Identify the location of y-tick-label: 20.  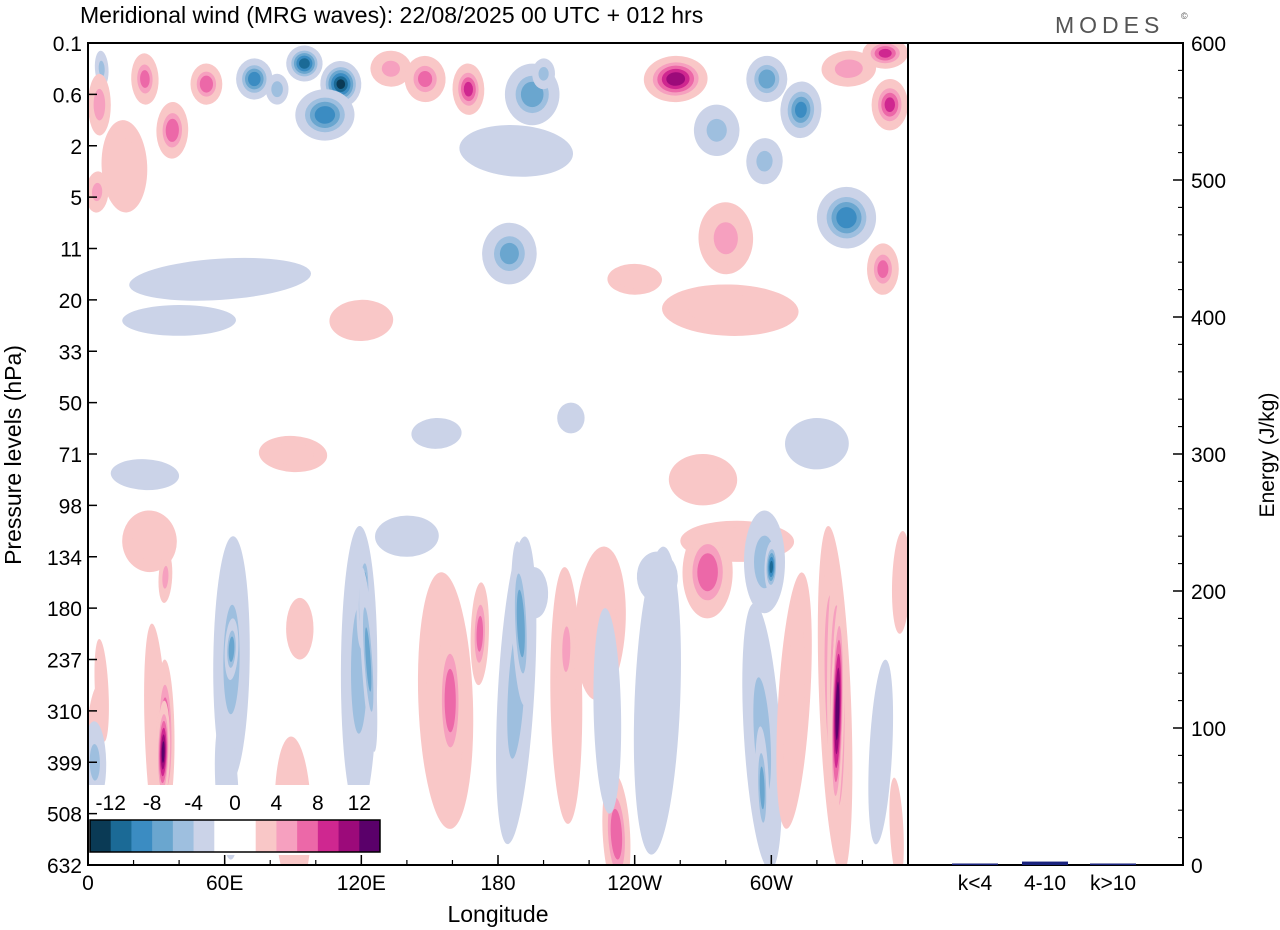
(70, 301).